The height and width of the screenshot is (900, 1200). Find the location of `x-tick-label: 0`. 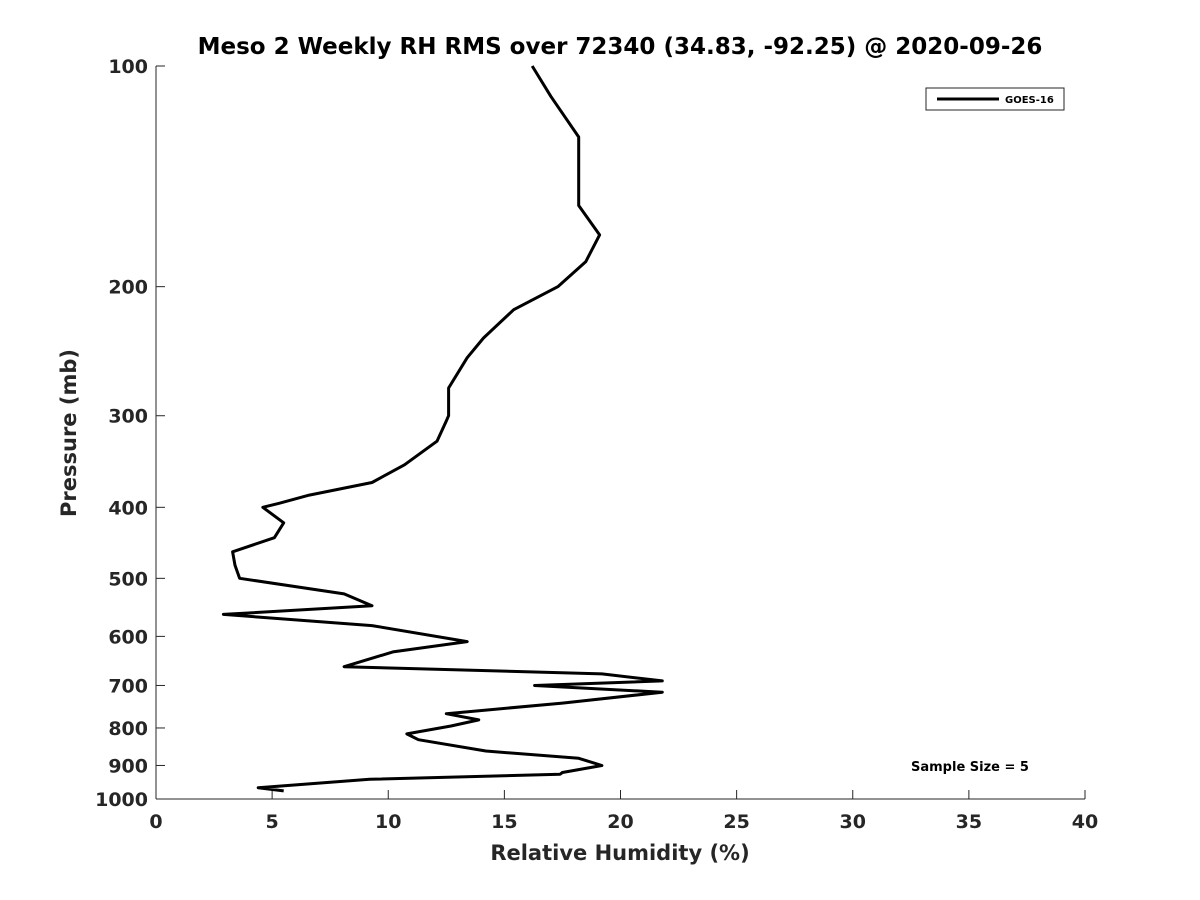

x-tick-label: 0 is located at coordinates (155, 822).